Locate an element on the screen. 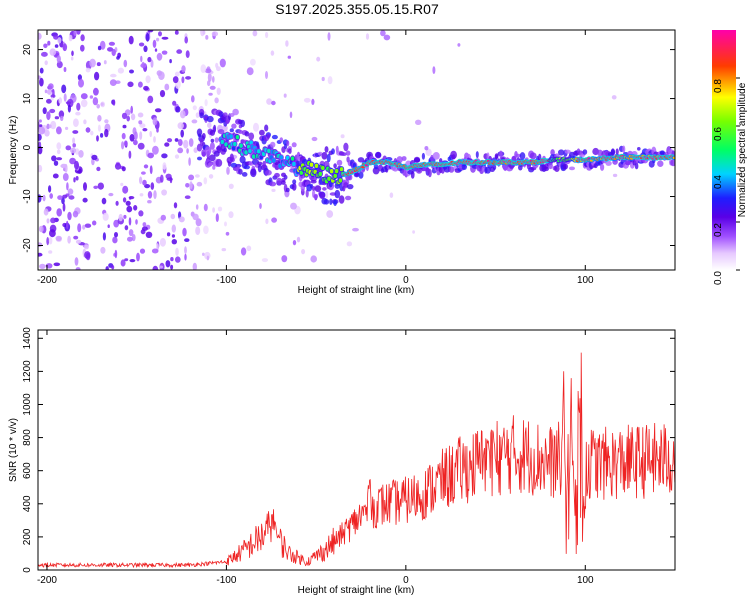 This screenshot has width=750, height=600. snr-xtick-label: -200 is located at coordinates (47, 580).